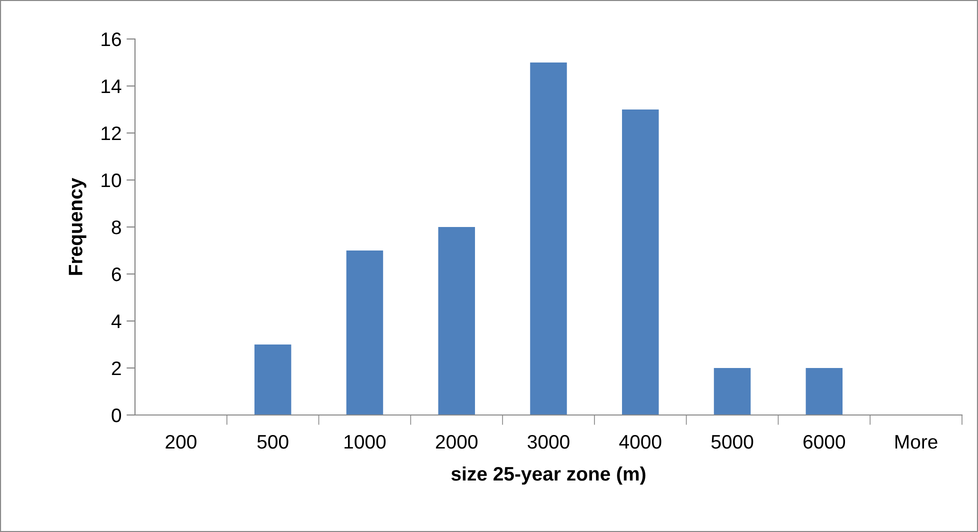 The width and height of the screenshot is (978, 532). Describe the element at coordinates (549, 441) in the screenshot. I see `x-tick-label: 3000` at that location.